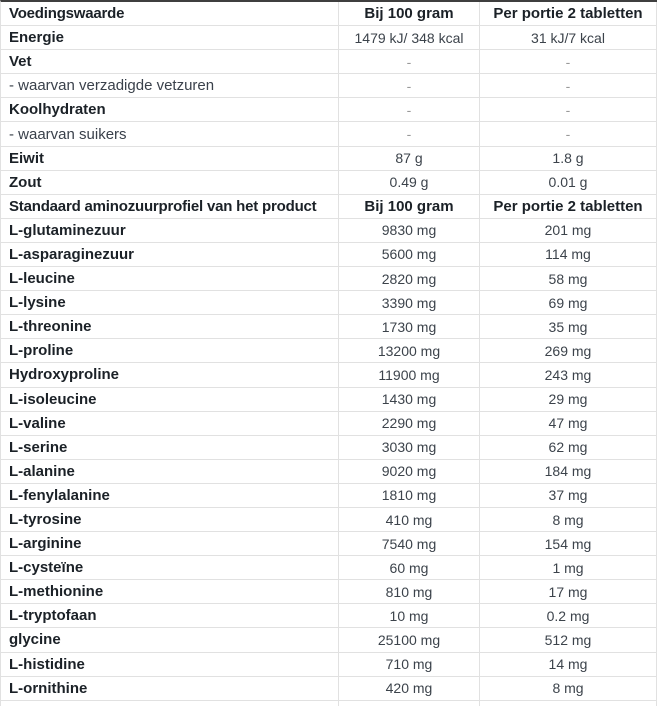 This screenshot has height=706, width=660. Describe the element at coordinates (409, 327) in the screenshot. I see `row-value-per-100g: 1730 mg` at that location.